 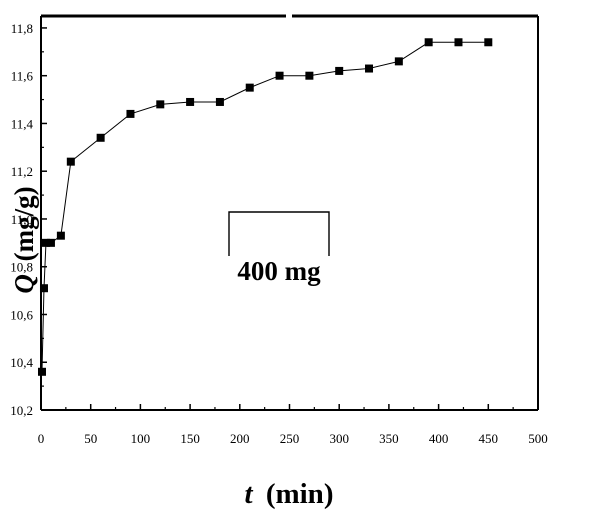 I want to click on x-tick-label: 100, so click(x=141, y=438).